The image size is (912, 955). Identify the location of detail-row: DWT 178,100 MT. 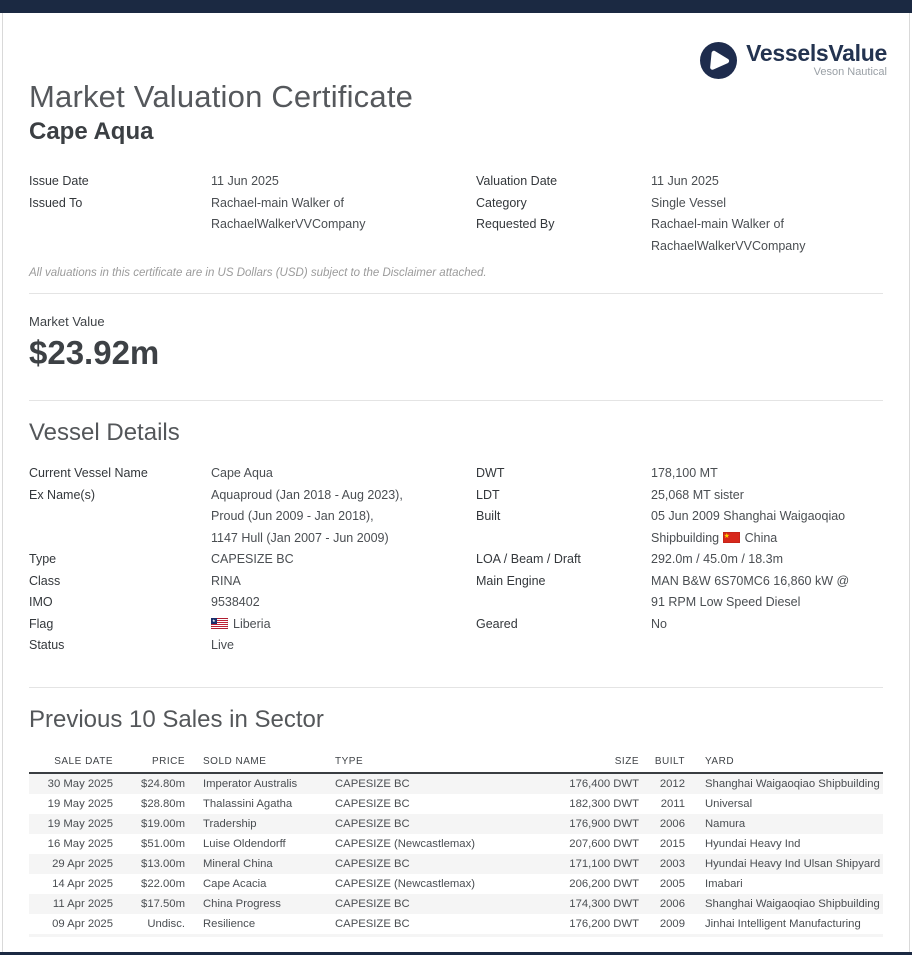
(679, 474).